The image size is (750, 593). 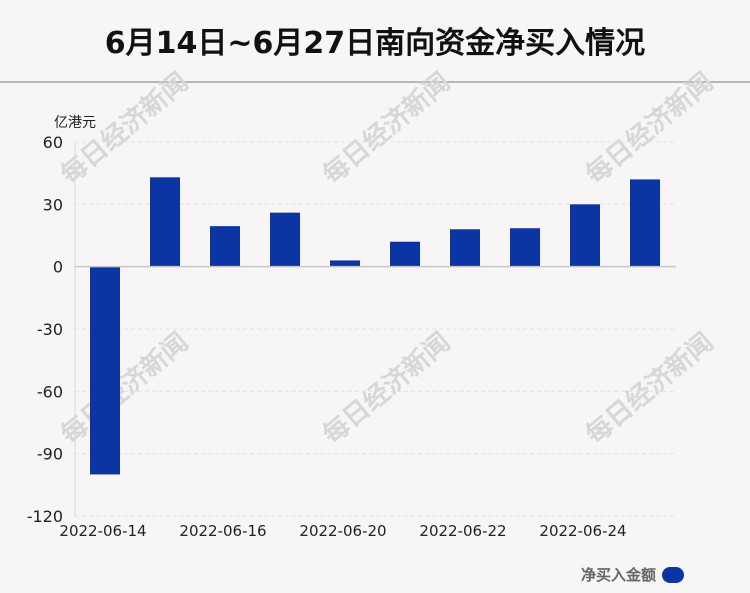 What do you see at coordinates (462, 531) in the screenshot?
I see `x-tick-label: 2022-06-22` at bounding box center [462, 531].